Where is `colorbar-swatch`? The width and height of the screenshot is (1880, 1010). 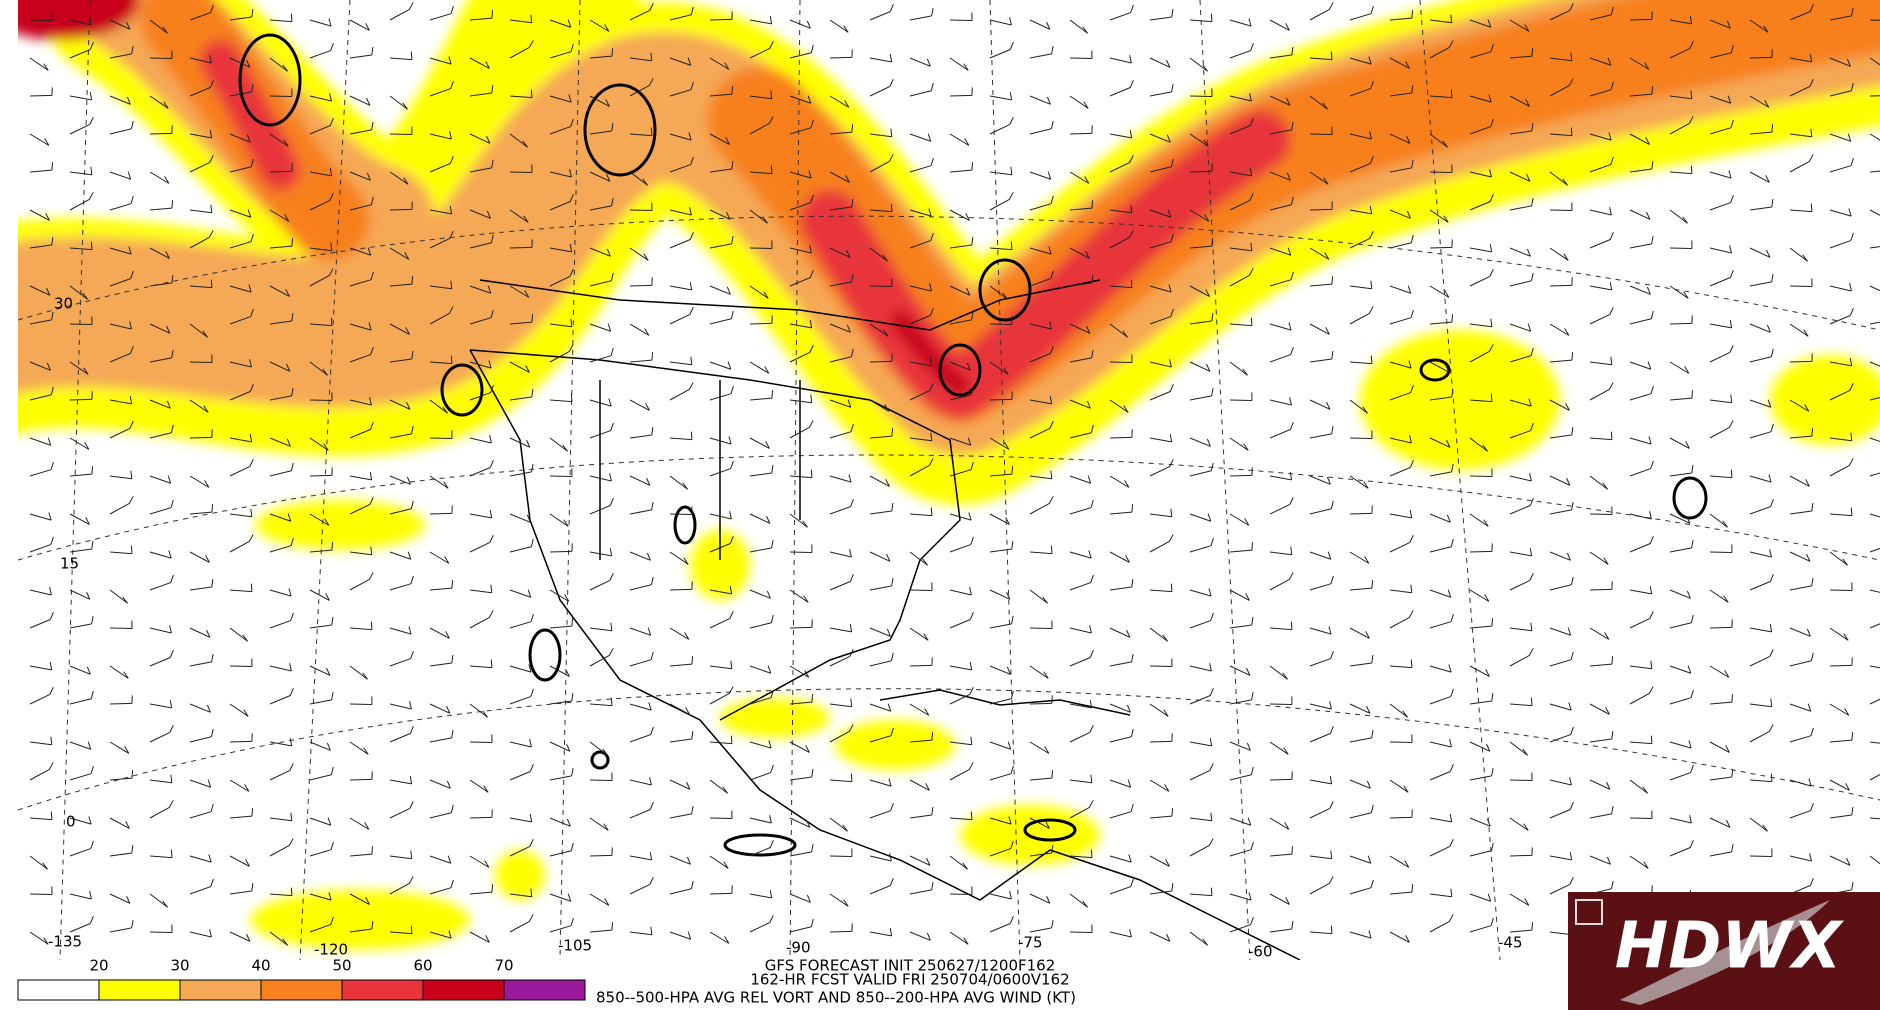
colorbar-swatch is located at coordinates (220, 990).